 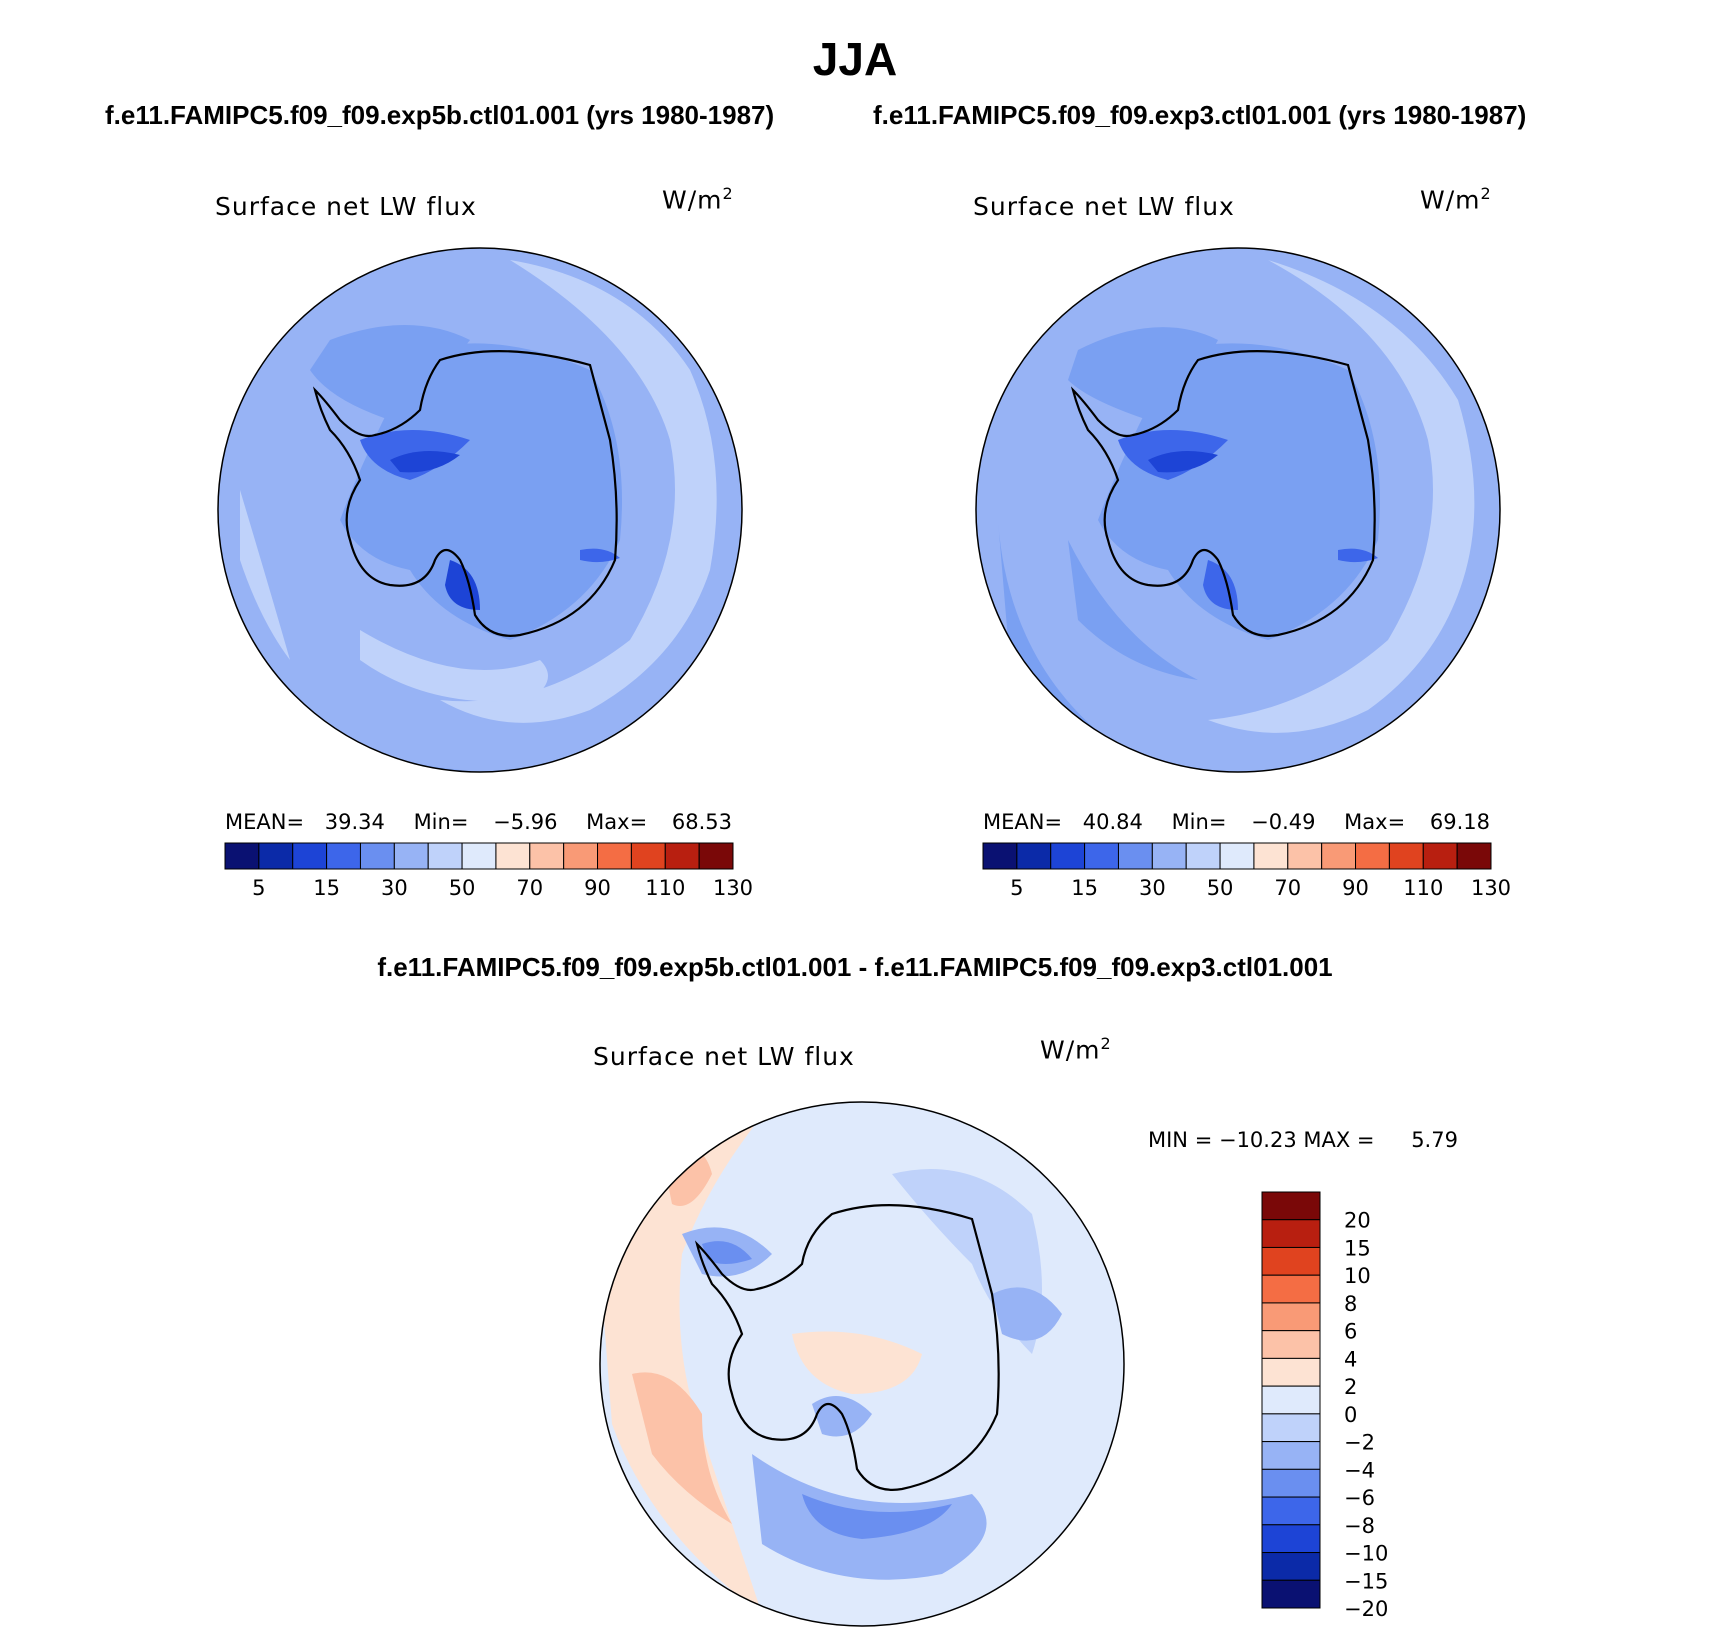 What do you see at coordinates (1261, 1140) in the screenshot?
I see `minmax-text: MIN = −10.23 MAX =` at bounding box center [1261, 1140].